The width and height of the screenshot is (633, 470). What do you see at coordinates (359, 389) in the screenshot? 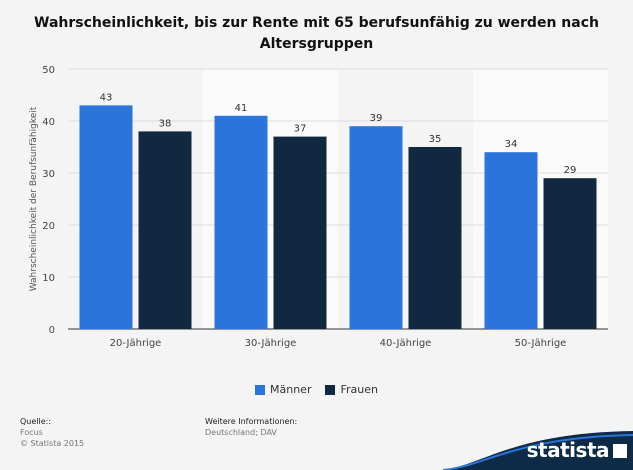
I see `legend-label-frauen: Frauen` at bounding box center [359, 389].